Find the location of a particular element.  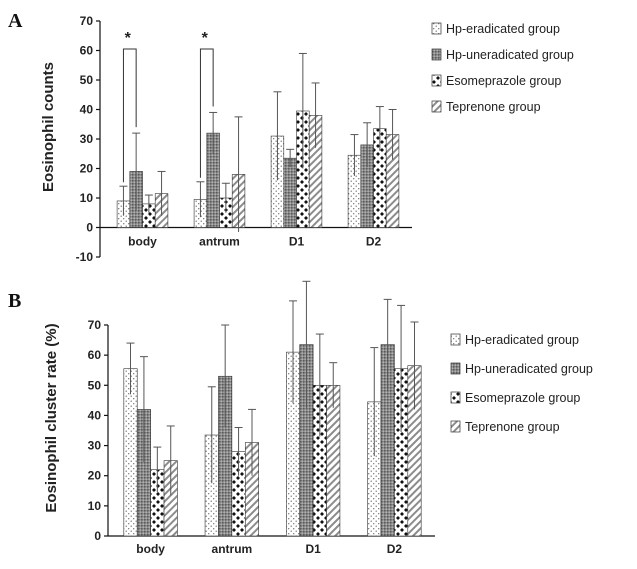

panel-a-ylabel: Eosinophil counts is located at coordinates (48, 127).